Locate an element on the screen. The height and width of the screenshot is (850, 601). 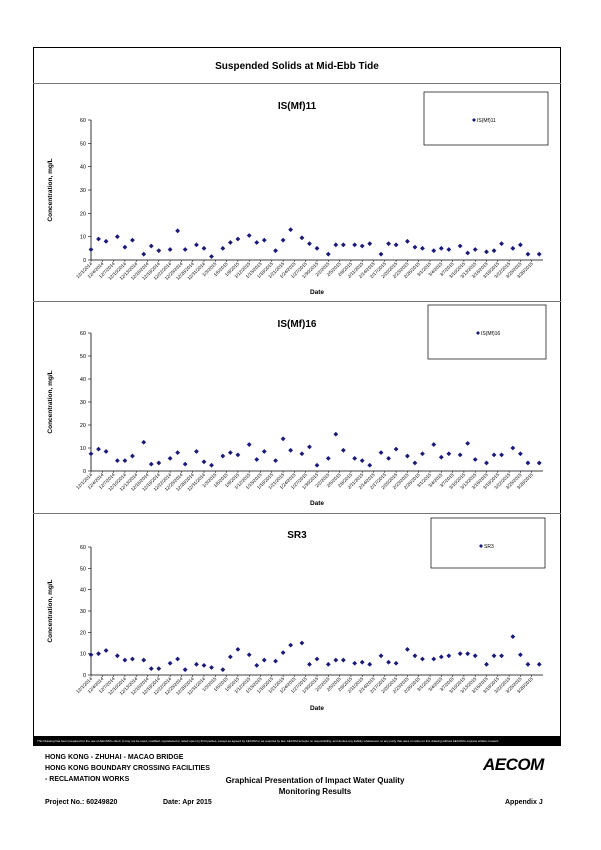
chart-title: SR3 is located at coordinates (297, 535).